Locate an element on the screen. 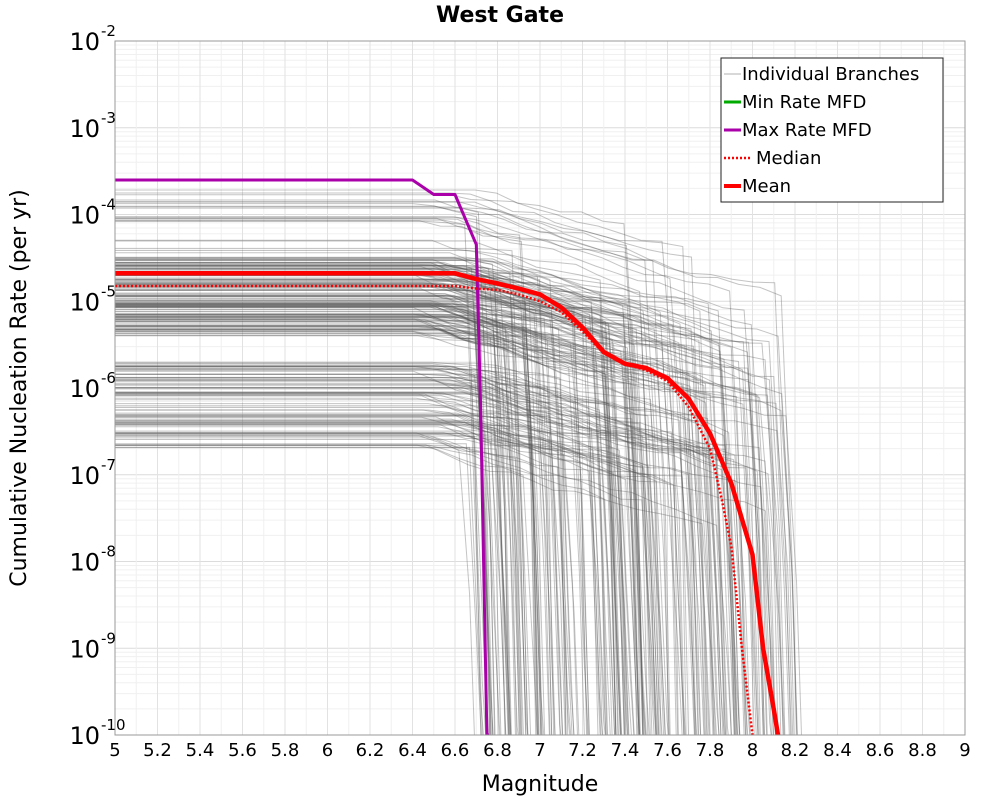 The width and height of the screenshot is (1000, 800). y-tick-exponent: -8 is located at coordinates (108, 552).